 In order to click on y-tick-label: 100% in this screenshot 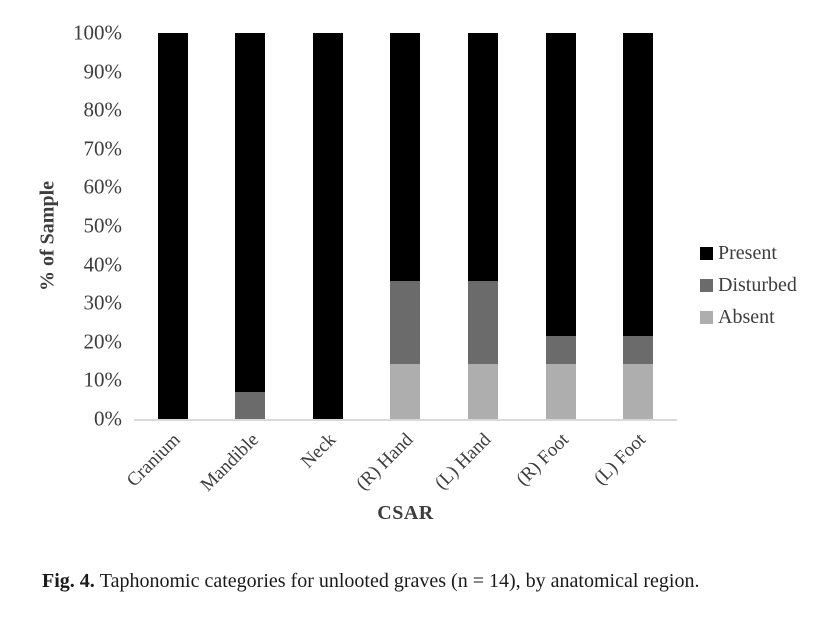, I will do `click(97, 32)`.